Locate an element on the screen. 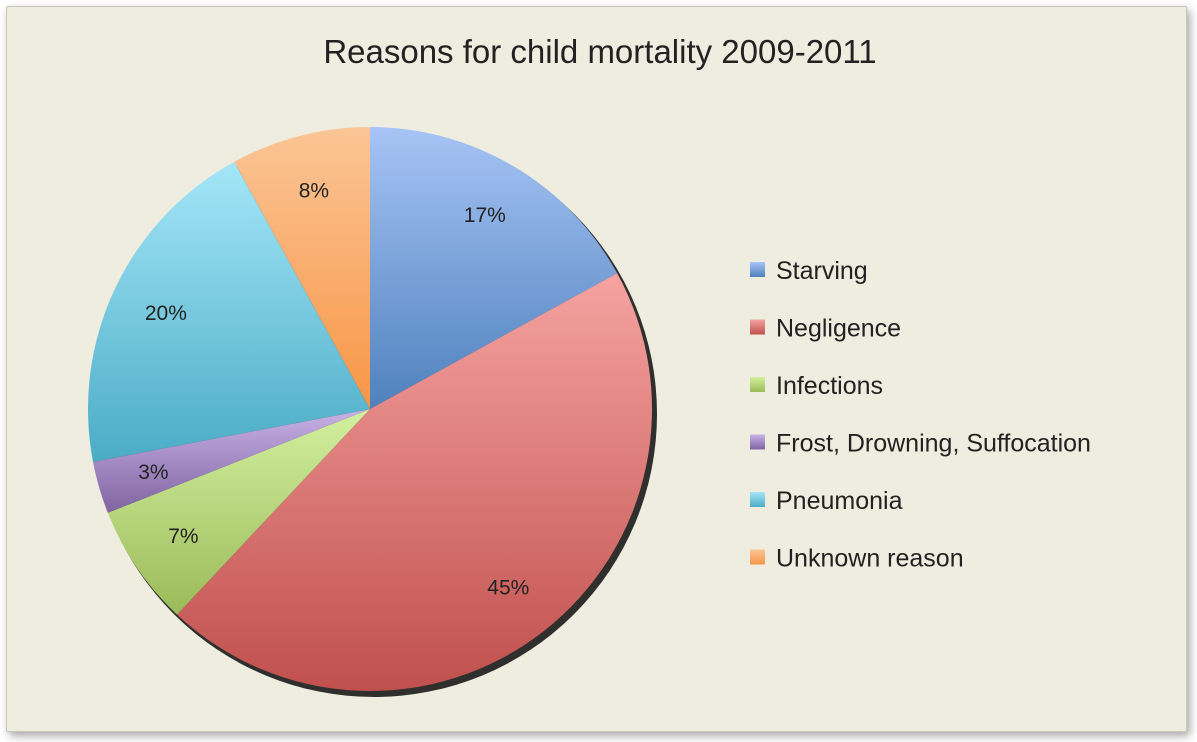  pie-slice-frost-drowning-suffocation is located at coordinates (231, 461).